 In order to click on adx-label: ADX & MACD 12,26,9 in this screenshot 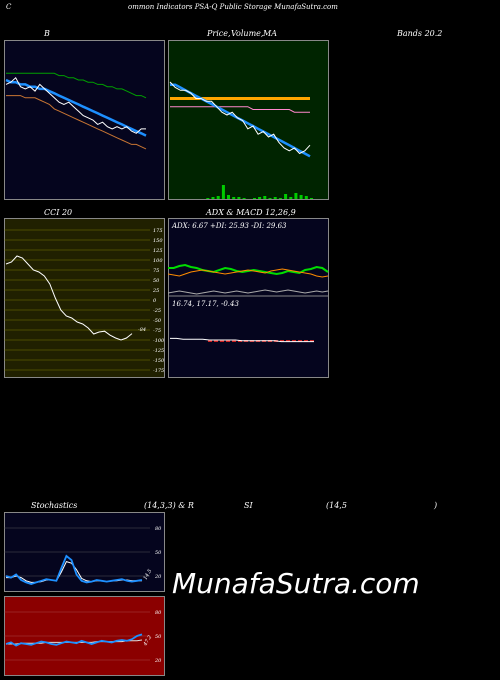, I will do `click(251, 212)`.